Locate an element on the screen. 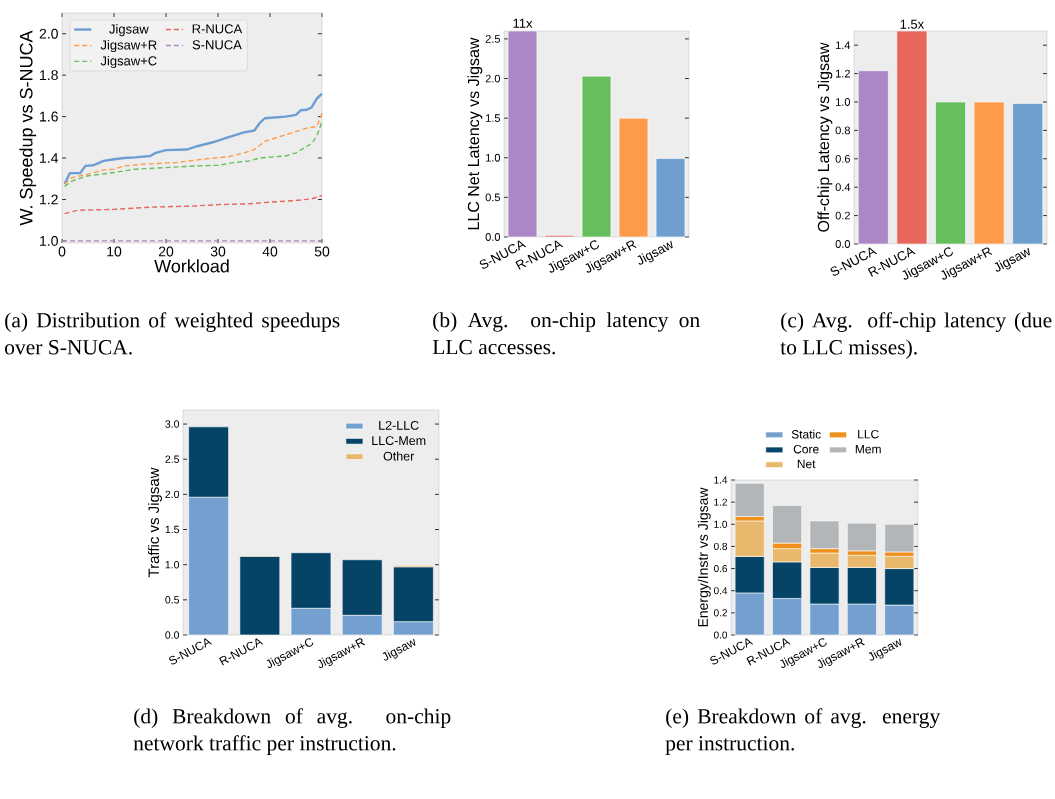 Image resolution: width=1055 pixels, height=799 pixels. y-axis-title: Energy/Instr vs Jigsaw is located at coordinates (704, 557).